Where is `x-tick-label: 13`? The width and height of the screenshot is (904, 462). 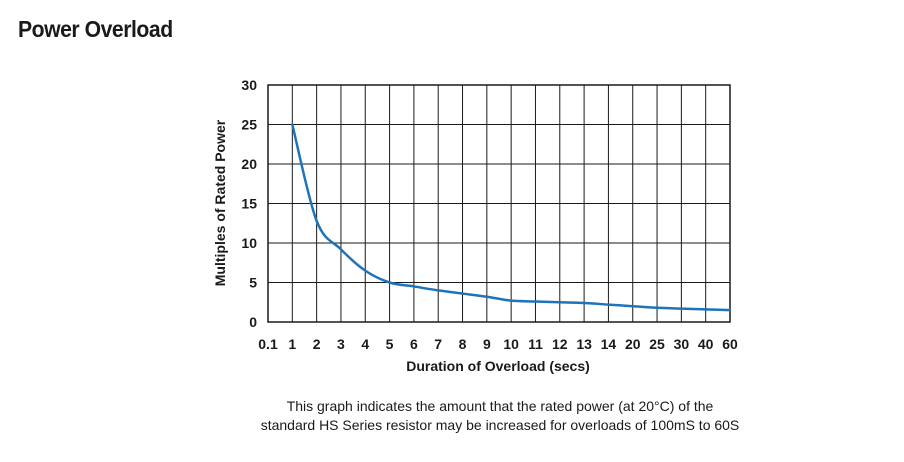
x-tick-label: 13 is located at coordinates (584, 344).